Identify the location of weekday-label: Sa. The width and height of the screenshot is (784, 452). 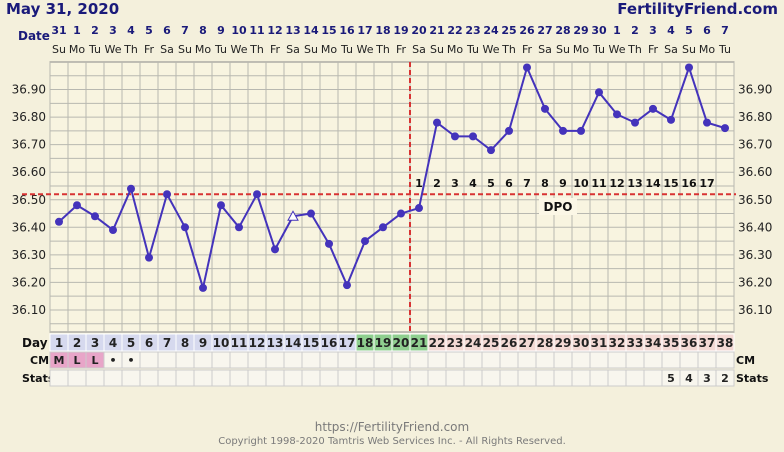
(167, 49).